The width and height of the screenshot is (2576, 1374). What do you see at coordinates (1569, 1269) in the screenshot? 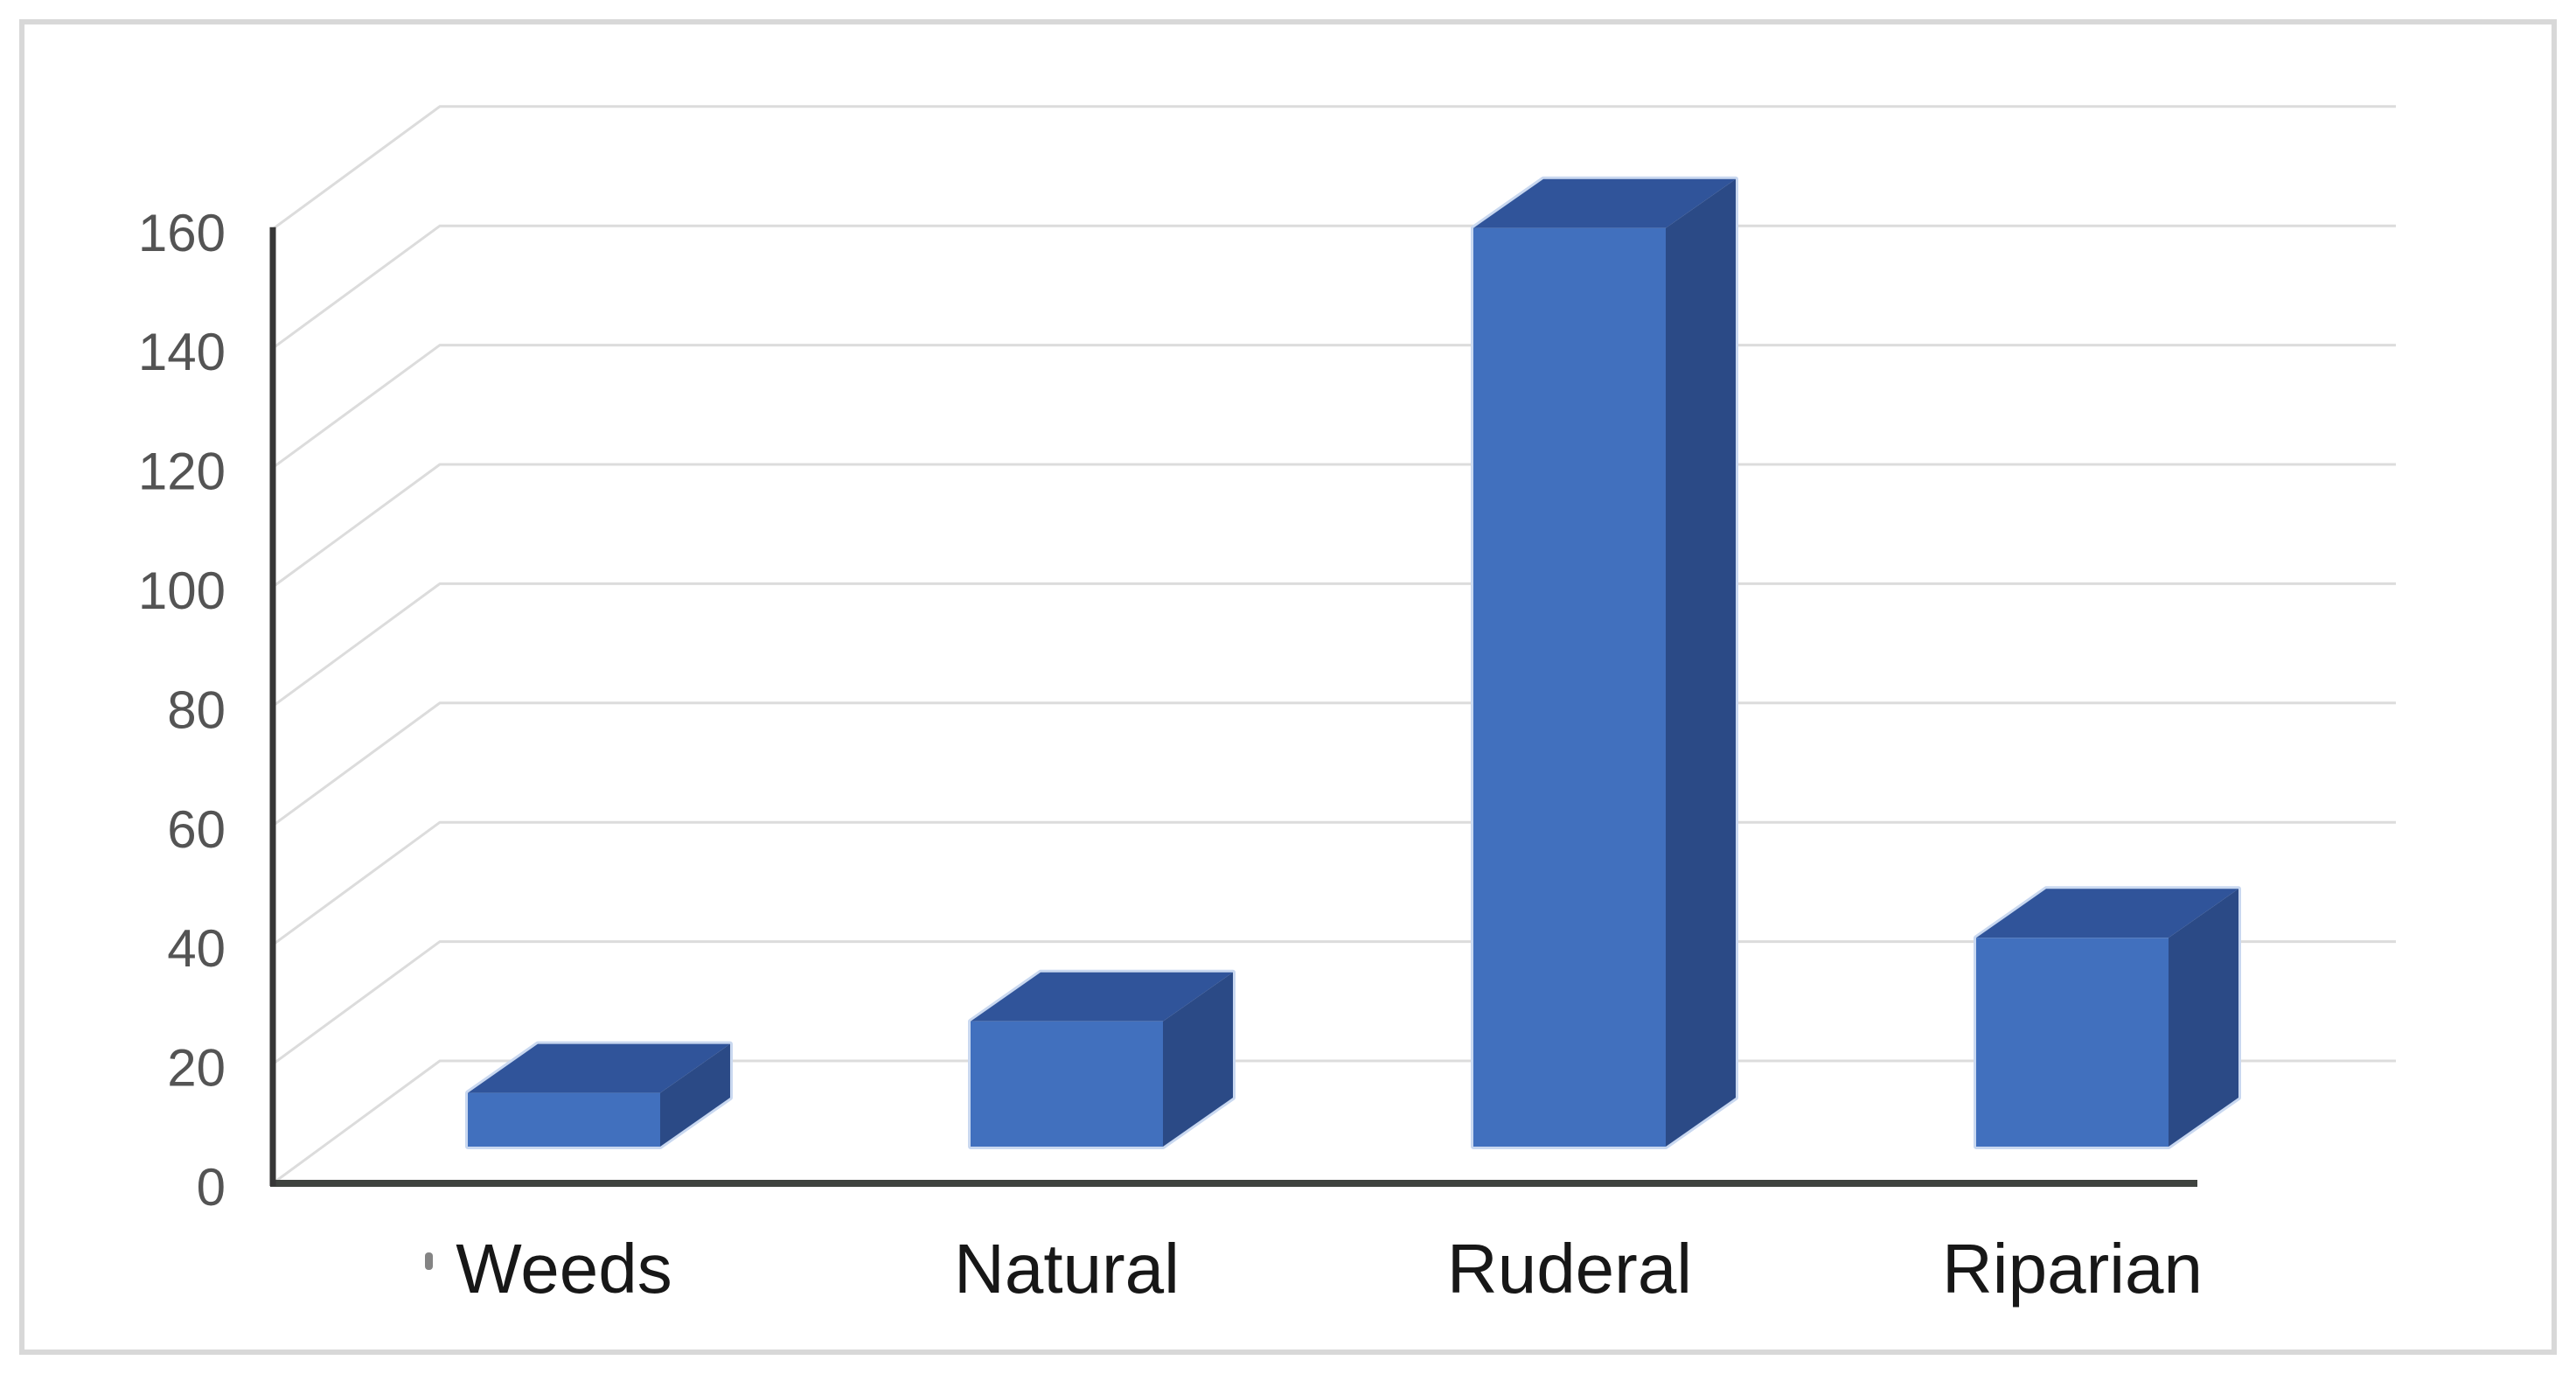
I see `category-label-ruderal: Ruderal` at bounding box center [1569, 1269].